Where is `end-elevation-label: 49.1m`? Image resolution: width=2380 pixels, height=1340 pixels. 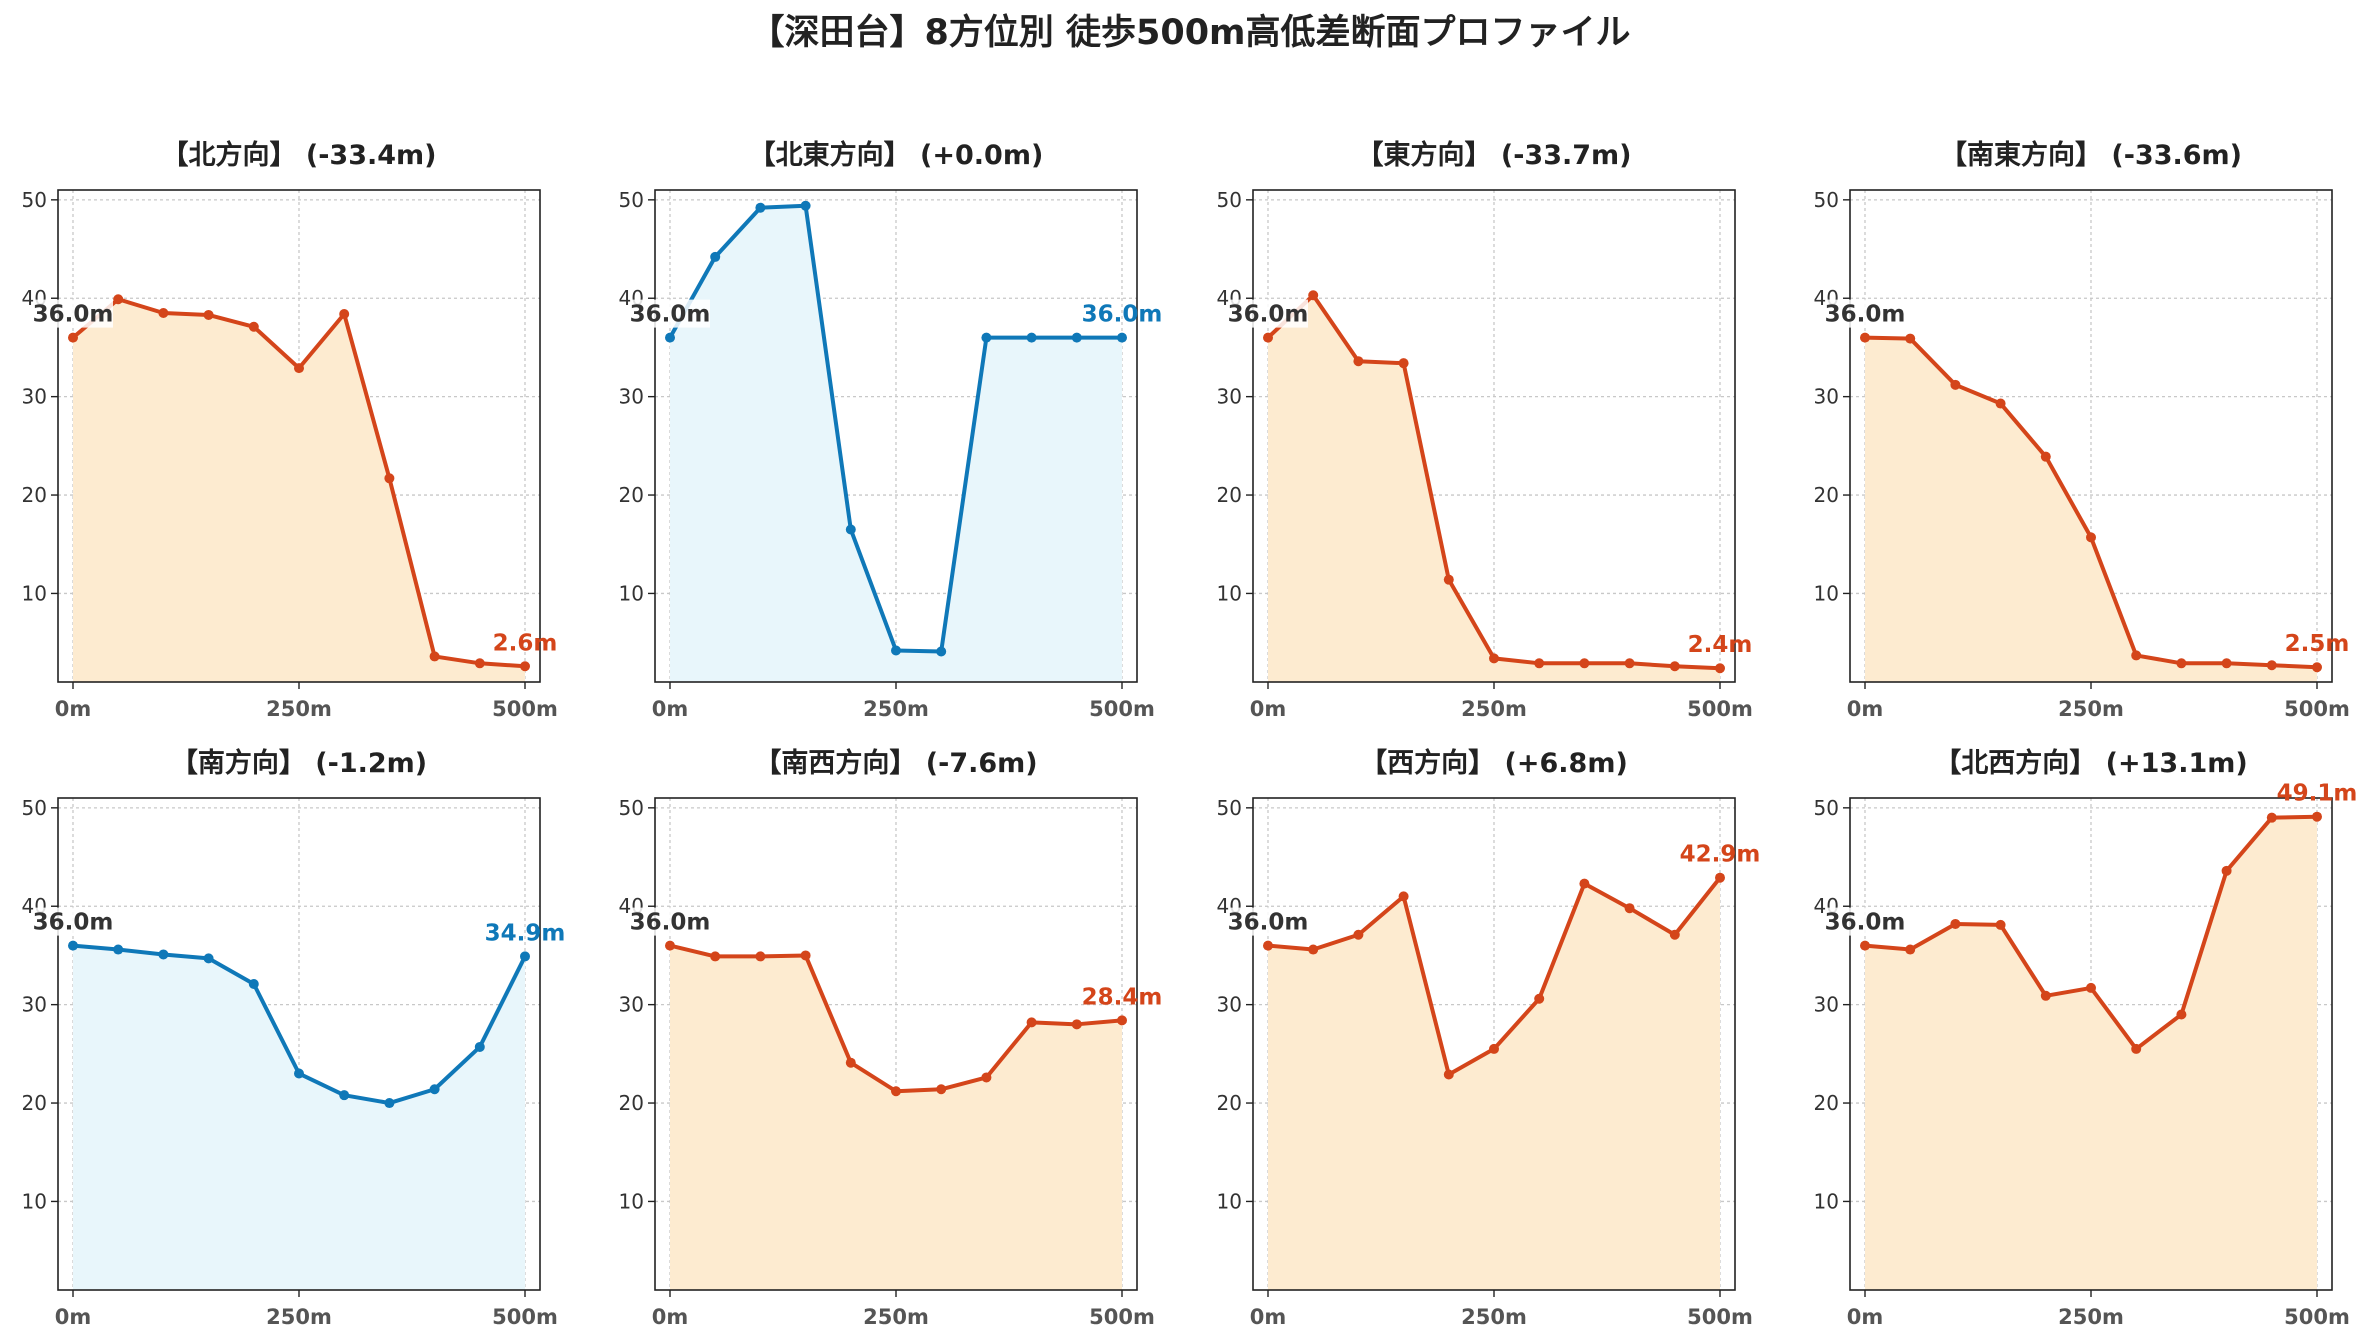 end-elevation-label: 49.1m is located at coordinates (2317, 794).